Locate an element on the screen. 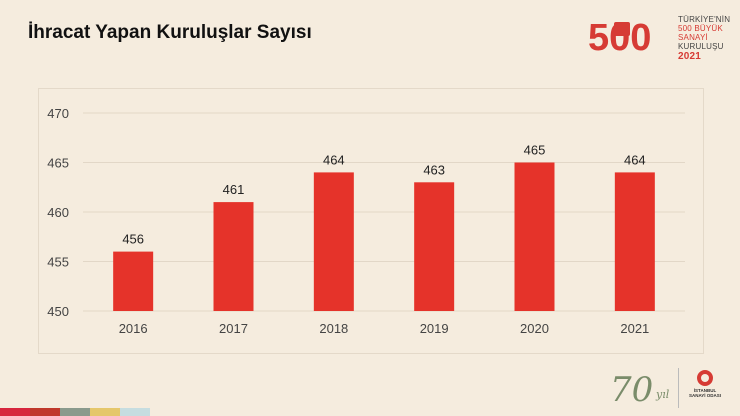  y-tick-label: 460 is located at coordinates (58, 212).